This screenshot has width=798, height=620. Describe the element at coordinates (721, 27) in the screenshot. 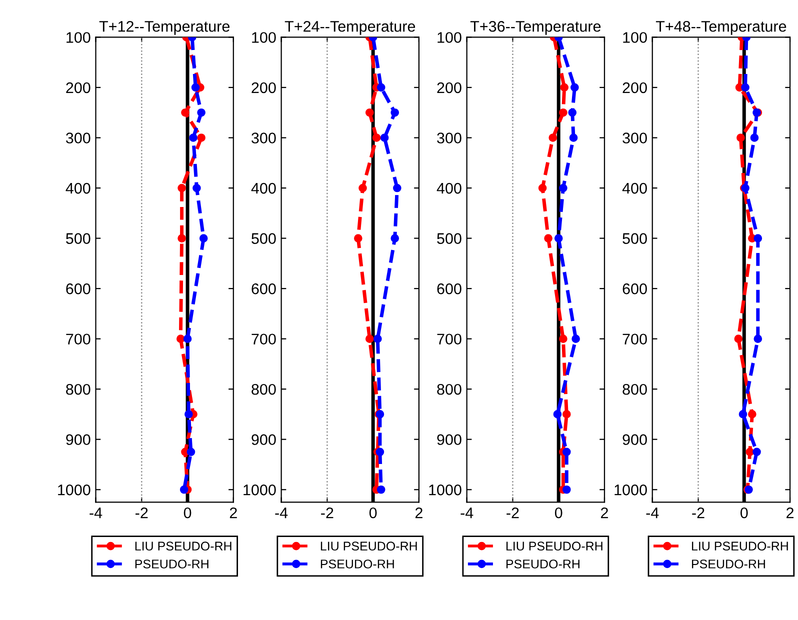

I see `chart-title: T+48--Temperature` at that location.